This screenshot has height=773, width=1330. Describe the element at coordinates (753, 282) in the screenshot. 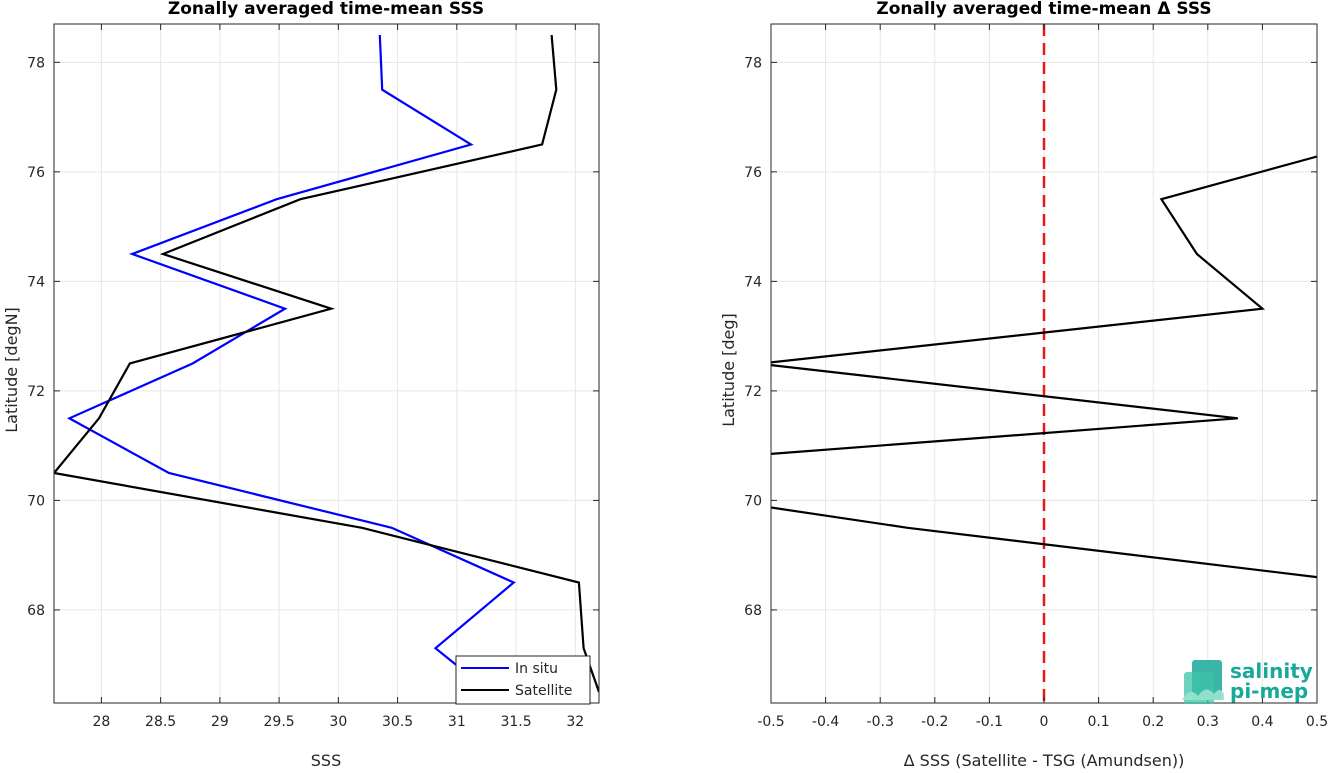

I see `right-y-tick-label: 74` at that location.